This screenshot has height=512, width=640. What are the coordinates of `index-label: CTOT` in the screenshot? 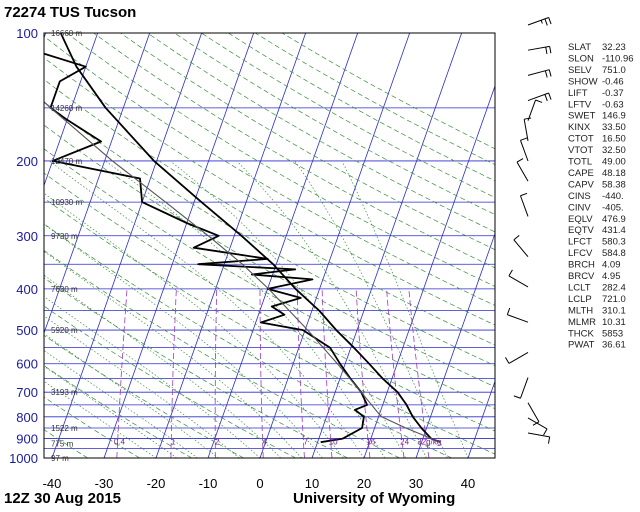 It's located at (581, 139).